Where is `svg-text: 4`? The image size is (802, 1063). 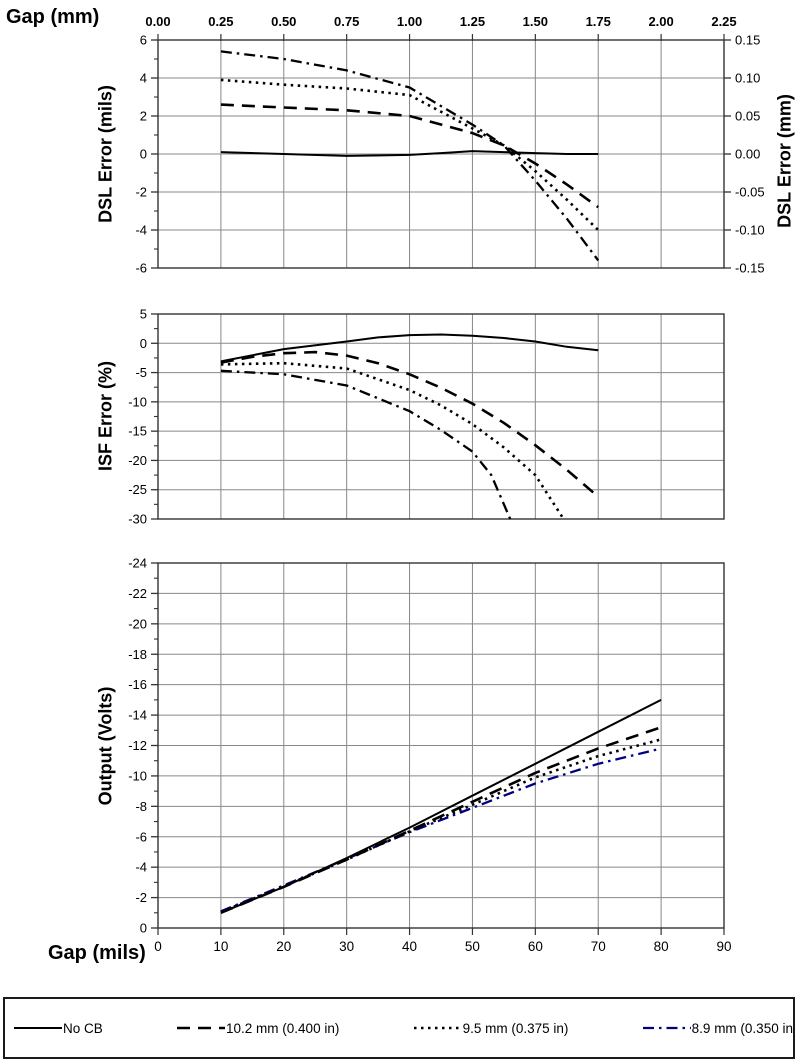 svg-text: 4 is located at coordinates (143, 78).